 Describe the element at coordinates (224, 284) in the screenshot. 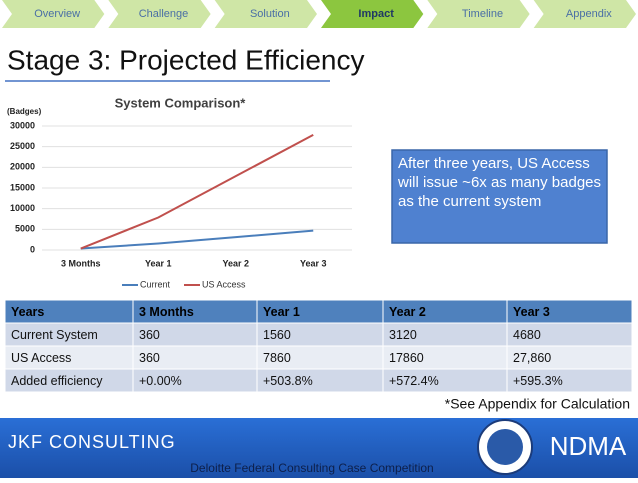

I see `legend-label: US Access` at that location.